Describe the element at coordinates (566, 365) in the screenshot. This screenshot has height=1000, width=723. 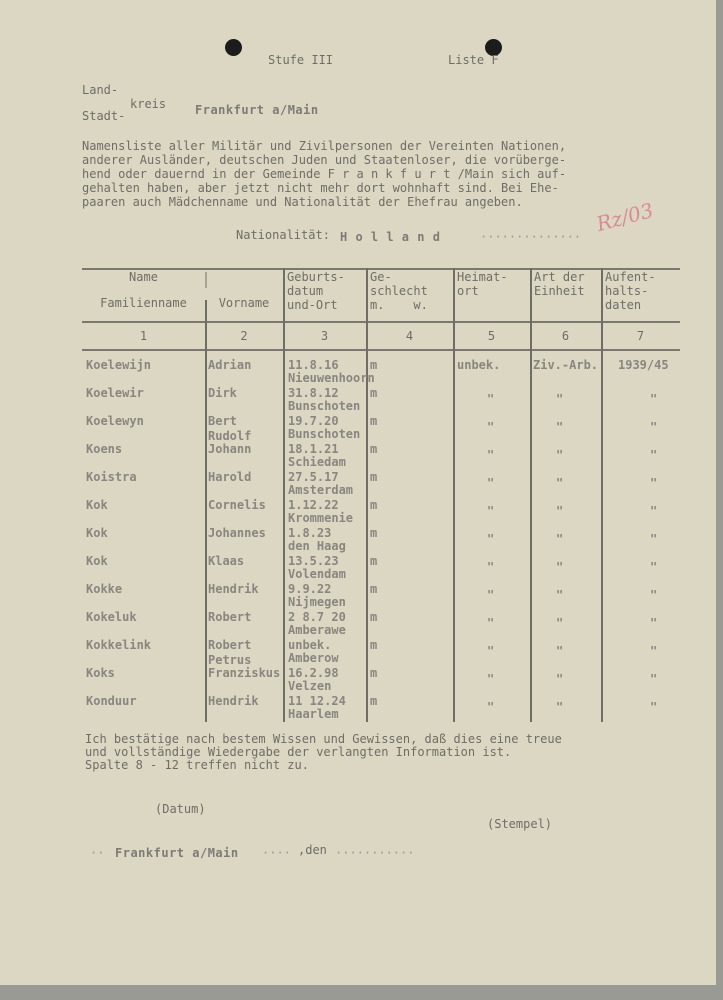
I see `unit-type: Ziv.-Arb.` at that location.